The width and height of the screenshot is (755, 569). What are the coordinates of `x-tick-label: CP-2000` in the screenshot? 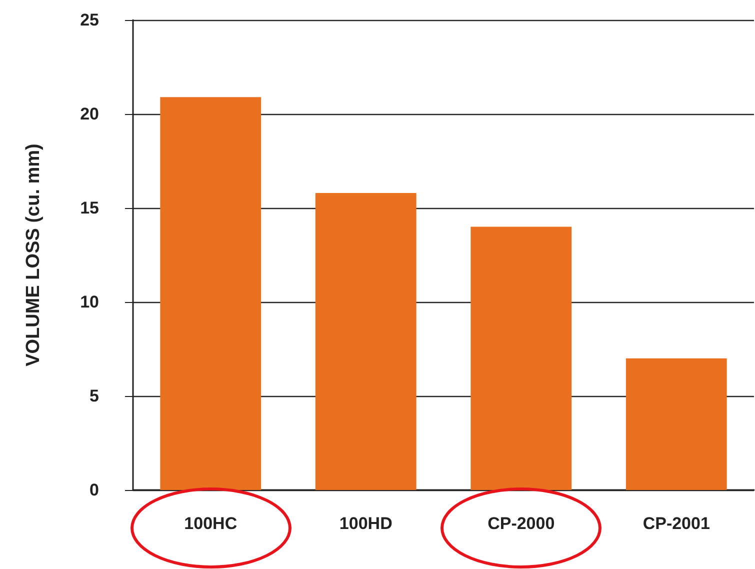 It's located at (521, 523).